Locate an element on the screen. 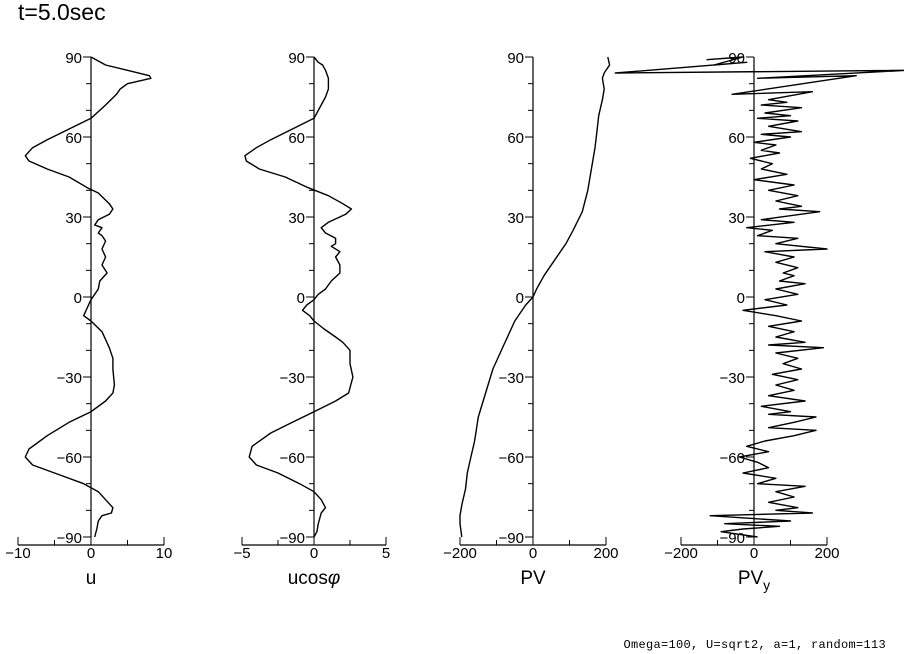 Image resolution: width=904 pixels, height=654 pixels. x-axis-label: ucosφ is located at coordinates (314, 578).